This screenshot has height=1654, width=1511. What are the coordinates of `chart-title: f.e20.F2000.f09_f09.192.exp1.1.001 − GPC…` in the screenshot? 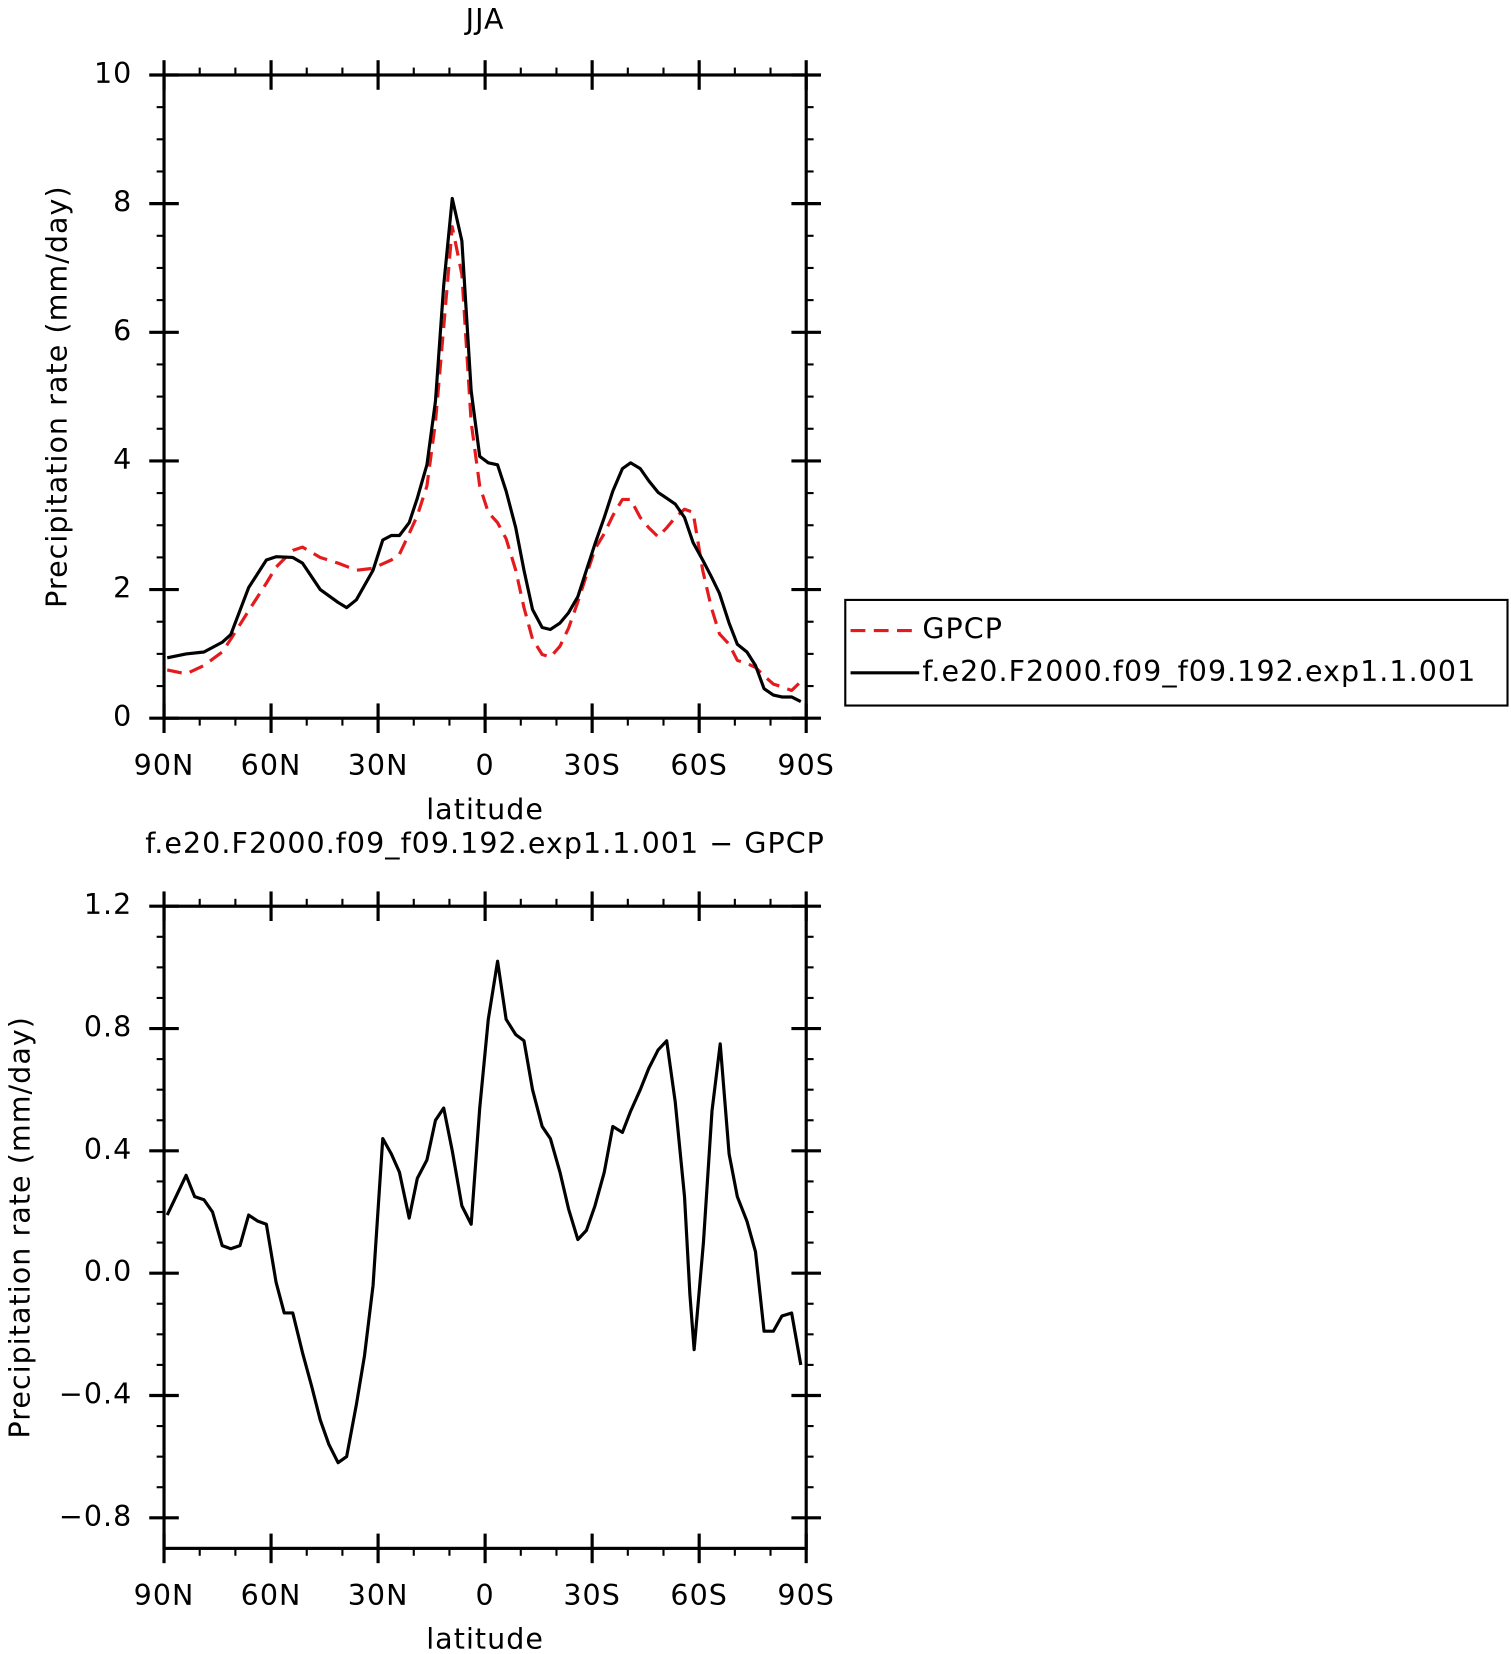 It's located at (485, 843).